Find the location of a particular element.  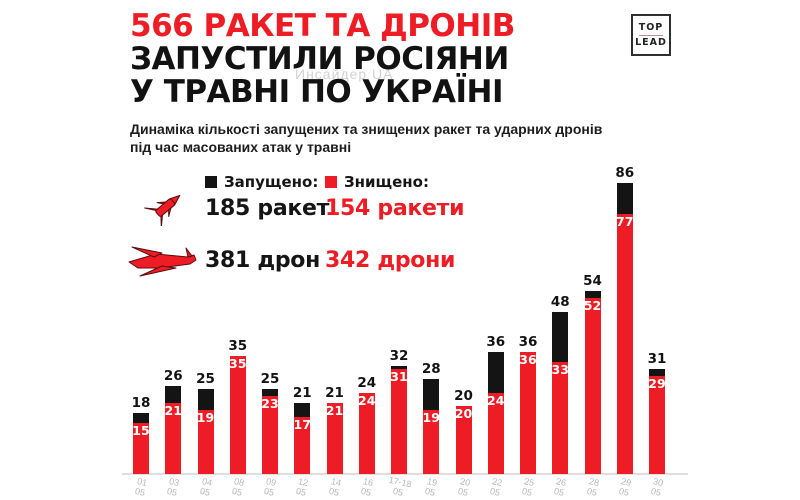

destroyed-segment: 15 is located at coordinates (141, 448).